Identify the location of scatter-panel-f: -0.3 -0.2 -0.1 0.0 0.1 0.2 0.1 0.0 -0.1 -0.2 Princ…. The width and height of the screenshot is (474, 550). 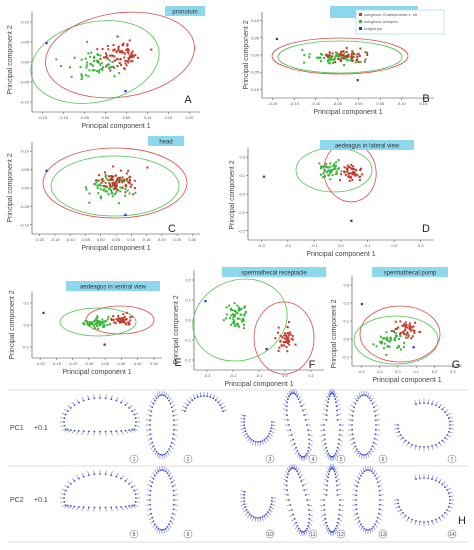
(249, 327).